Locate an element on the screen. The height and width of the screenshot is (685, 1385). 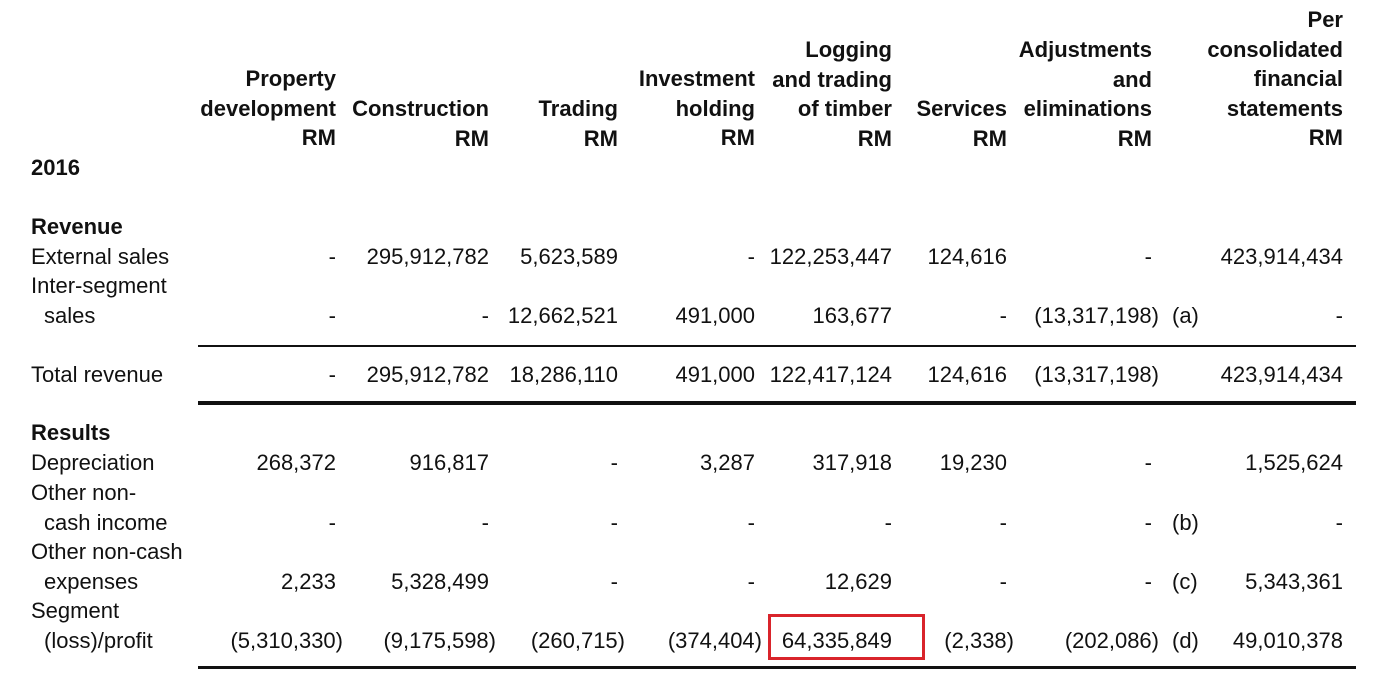
section-results: Results is located at coordinates (71, 432).